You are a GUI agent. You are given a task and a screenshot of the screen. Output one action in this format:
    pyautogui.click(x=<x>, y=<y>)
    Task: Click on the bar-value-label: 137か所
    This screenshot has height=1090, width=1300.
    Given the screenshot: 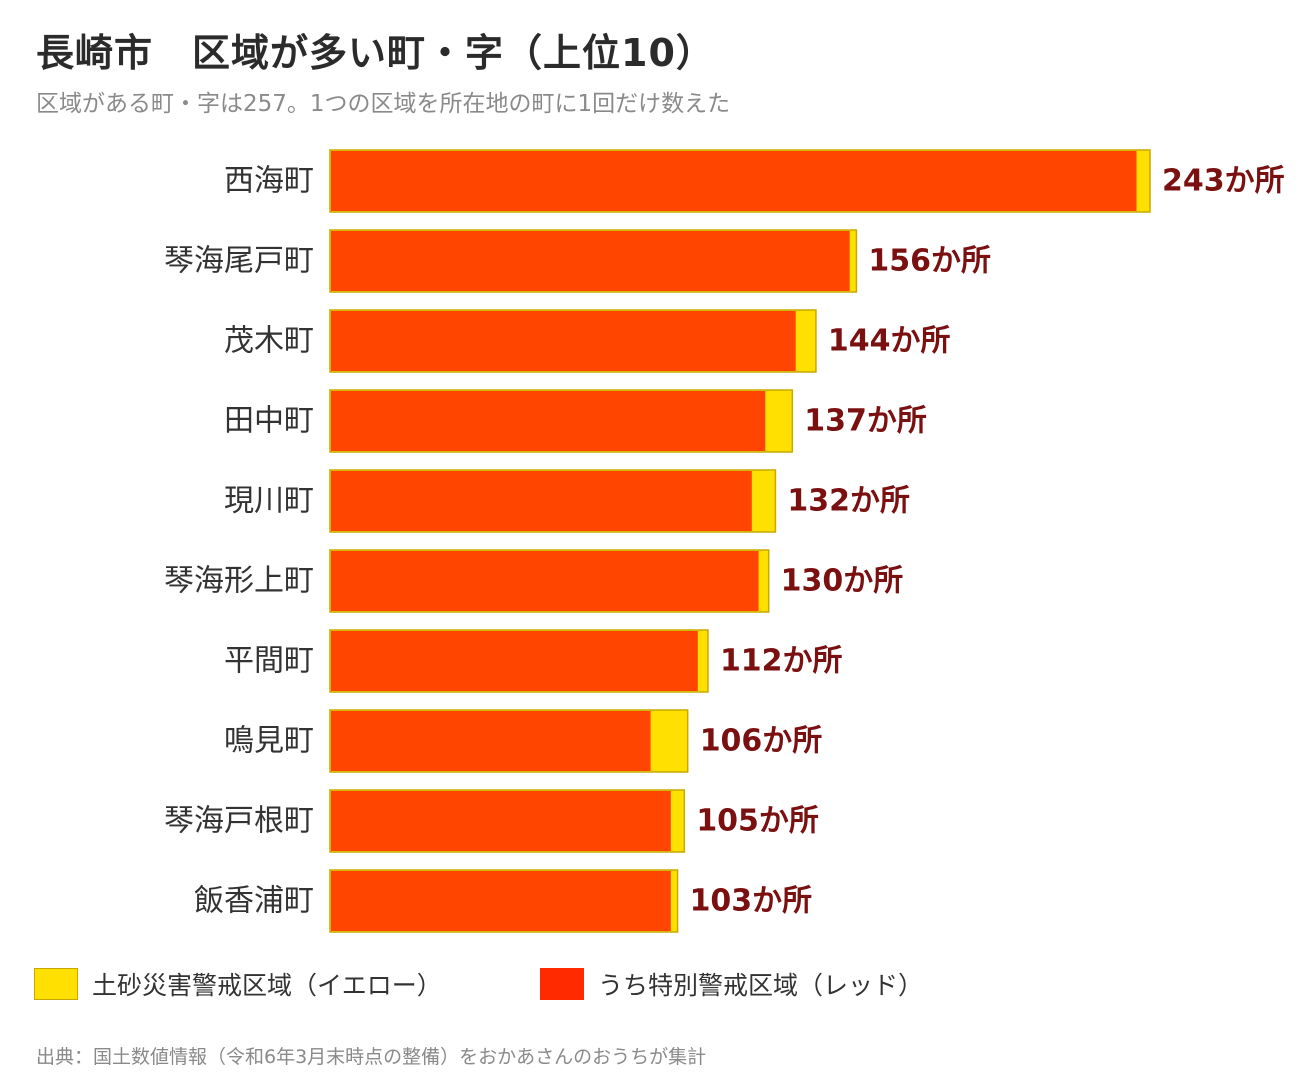 What is the action you would take?
    pyautogui.click(x=865, y=421)
    